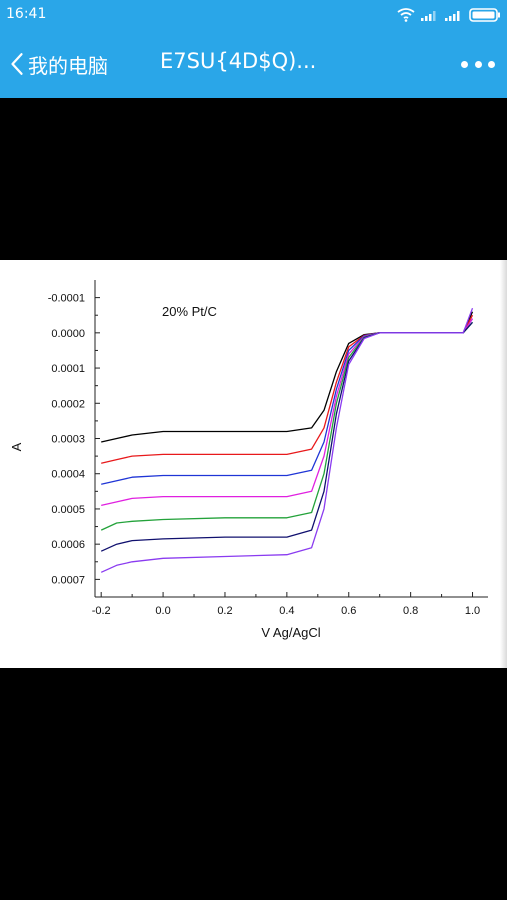 The width and height of the screenshot is (507, 900). What do you see at coordinates (484, 15) in the screenshot?
I see `battery-icon` at bounding box center [484, 15].